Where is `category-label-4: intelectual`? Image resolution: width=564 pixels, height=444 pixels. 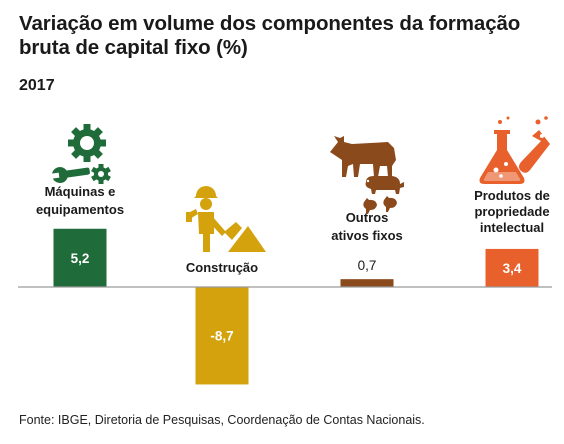
category-label-4: intelectual is located at coordinates (512, 227).